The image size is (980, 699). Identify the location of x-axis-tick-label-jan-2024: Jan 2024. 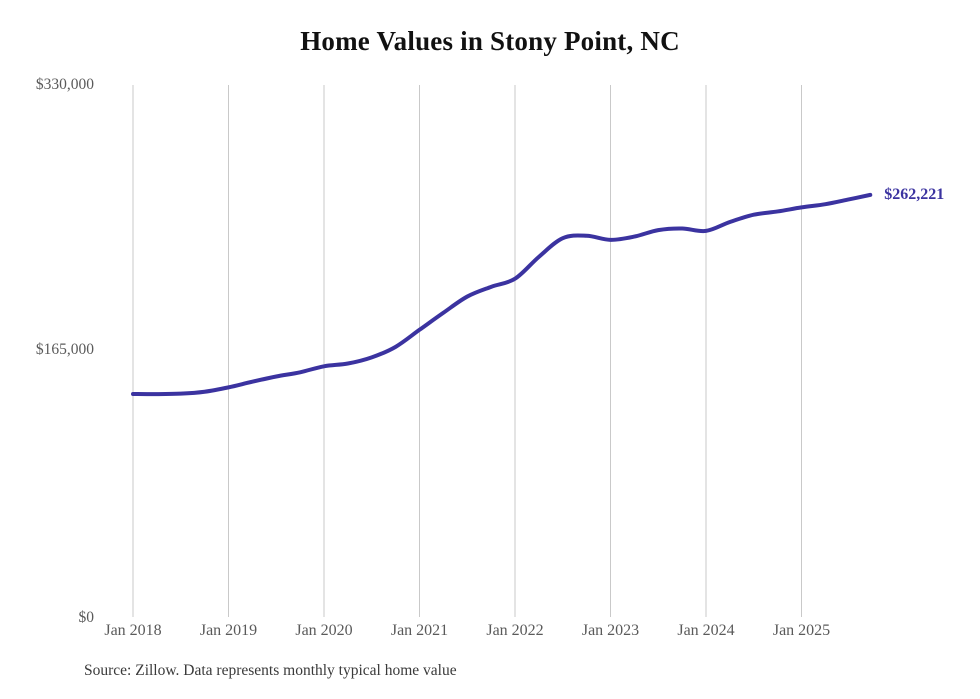
(706, 630).